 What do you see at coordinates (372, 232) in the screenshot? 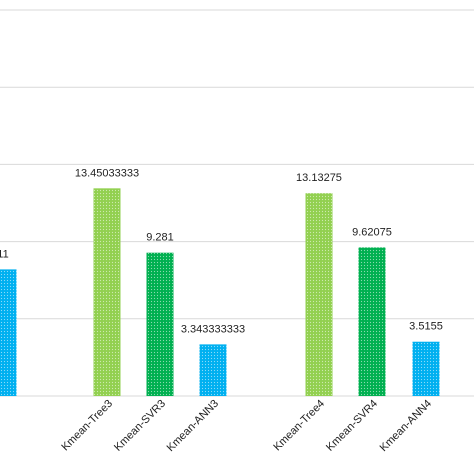
I see `data-label: 9.62075` at bounding box center [372, 232].